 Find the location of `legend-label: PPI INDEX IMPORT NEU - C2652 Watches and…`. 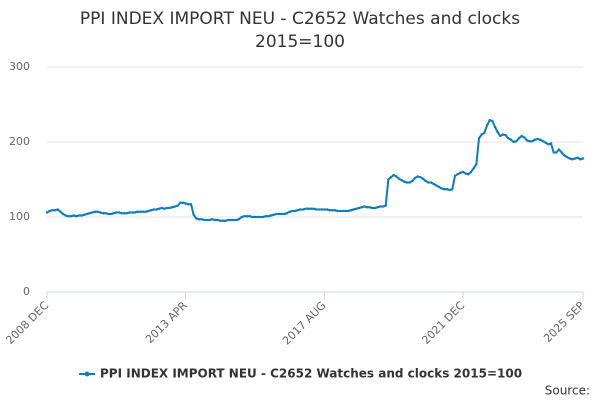

legend-label: PPI INDEX IMPORT NEU - C2652 Watches and… is located at coordinates (311, 374).